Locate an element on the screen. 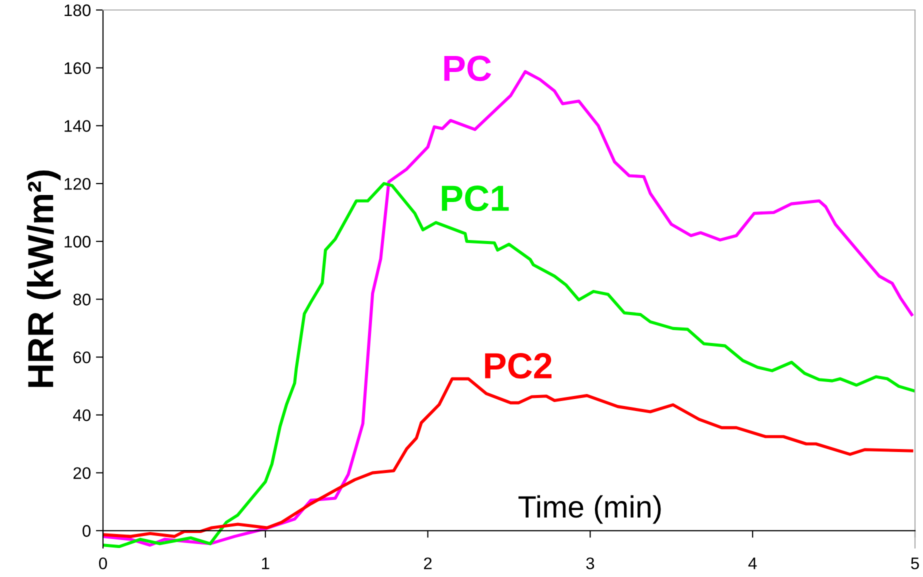 The width and height of the screenshot is (923, 577). y-tick-label: 80 is located at coordinates (82, 300).